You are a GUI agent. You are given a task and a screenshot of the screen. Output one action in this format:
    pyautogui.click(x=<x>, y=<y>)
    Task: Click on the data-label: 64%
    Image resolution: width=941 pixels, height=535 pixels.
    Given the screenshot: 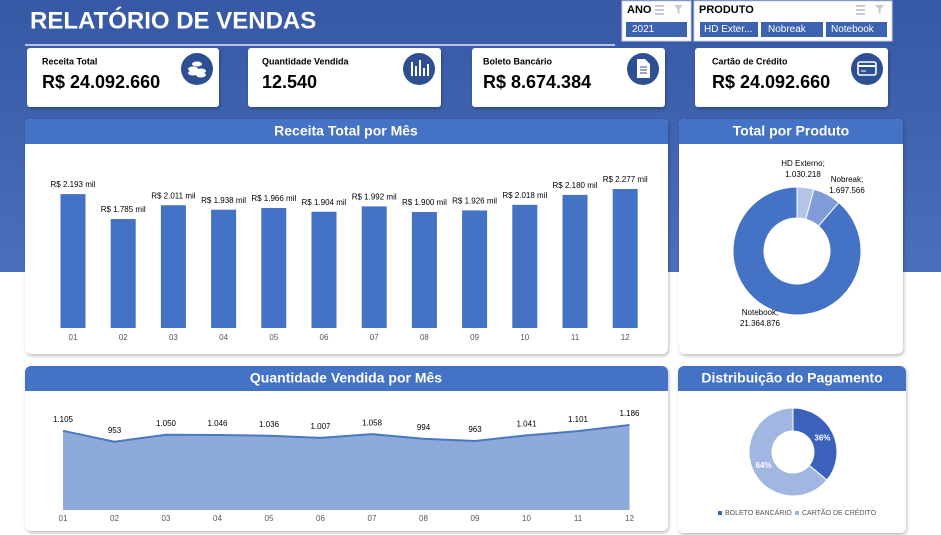 What is the action you would take?
    pyautogui.click(x=764, y=465)
    